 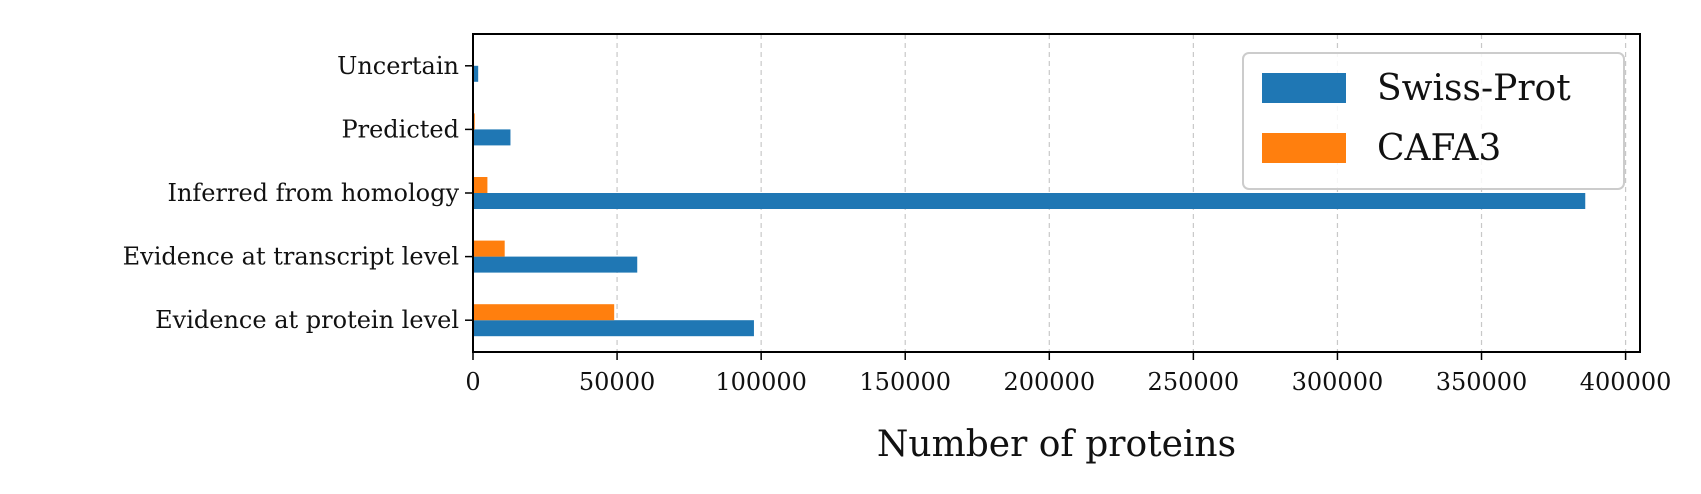 I want to click on y-tick-label: Inferred from homology, so click(x=313, y=193).